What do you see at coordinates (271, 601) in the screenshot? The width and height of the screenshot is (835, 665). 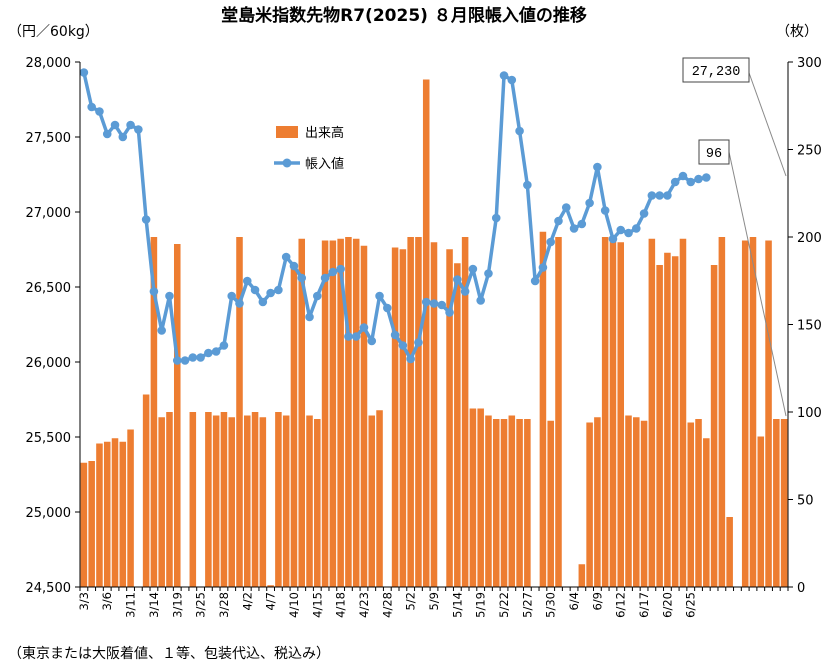 I see `x-tick-label: 4/7` at bounding box center [271, 601].